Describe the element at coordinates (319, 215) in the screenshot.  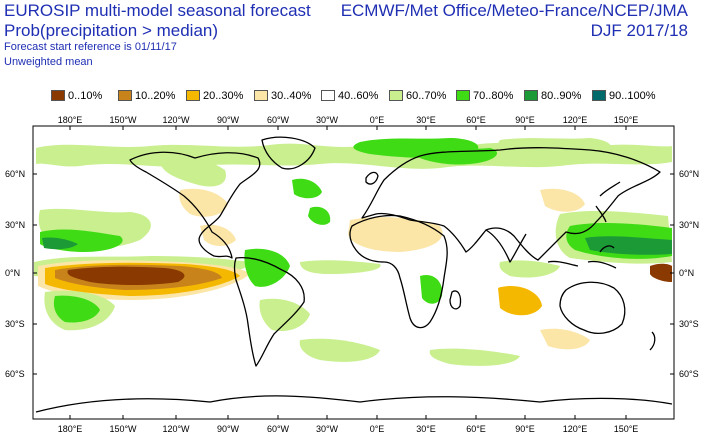
I see `region-atlantic-green2` at that location.